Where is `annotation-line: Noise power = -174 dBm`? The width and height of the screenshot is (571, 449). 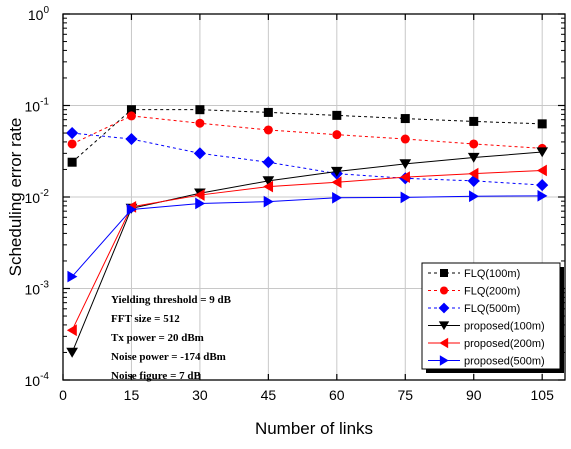
annotation-line: Noise power = -174 dBm is located at coordinates (168, 357).